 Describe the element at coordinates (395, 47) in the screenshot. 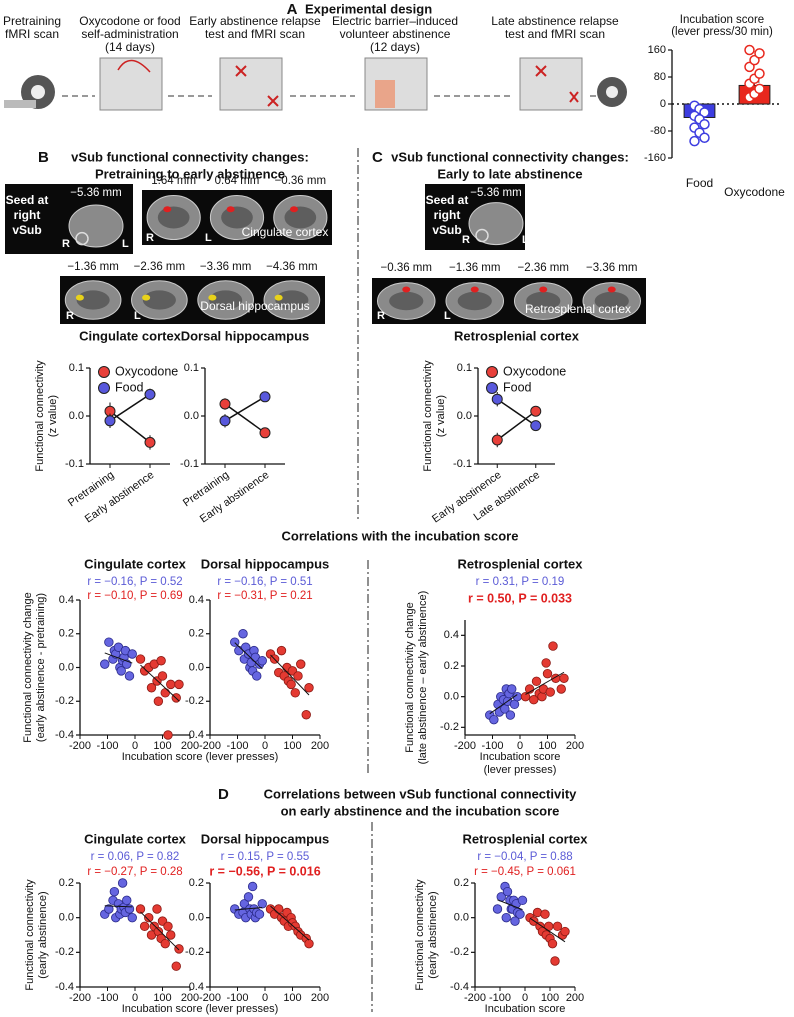

I see `step-label: (12 days)` at that location.